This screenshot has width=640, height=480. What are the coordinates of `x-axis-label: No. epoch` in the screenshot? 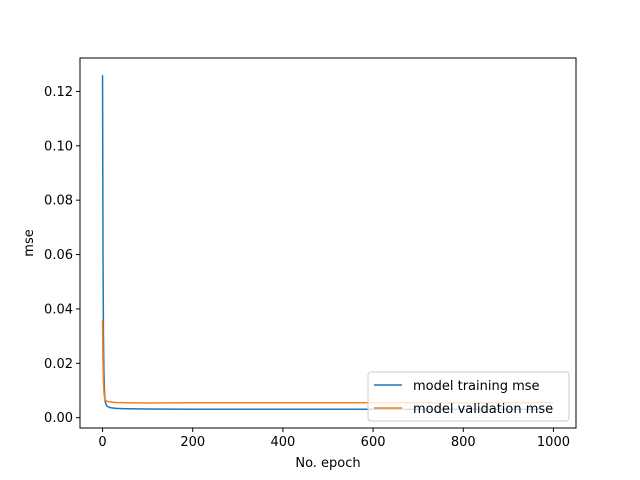 It's located at (327, 463).